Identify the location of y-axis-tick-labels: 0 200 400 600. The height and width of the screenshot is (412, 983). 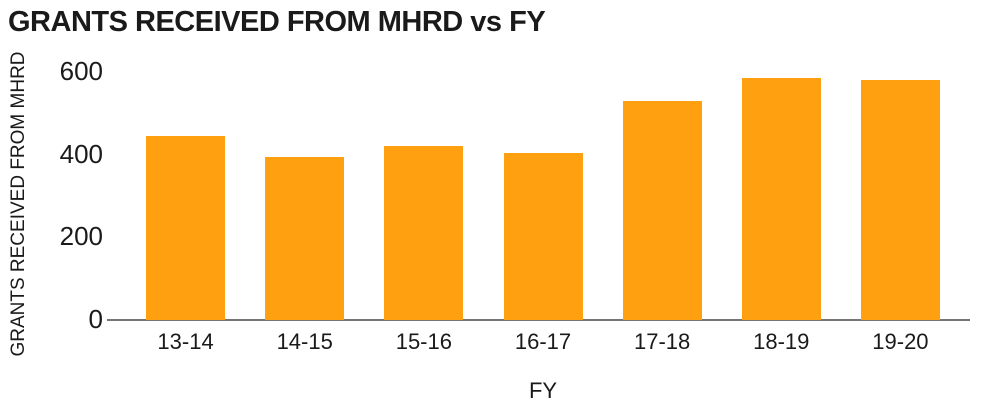
(51, 206).